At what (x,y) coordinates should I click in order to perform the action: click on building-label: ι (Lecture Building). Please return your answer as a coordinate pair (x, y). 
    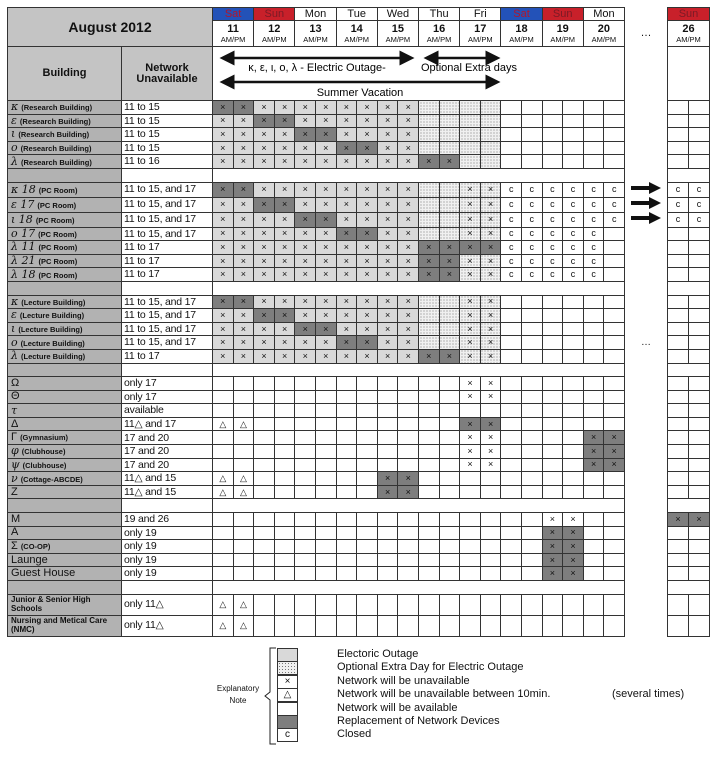
    Looking at the image, I should click on (64, 329).